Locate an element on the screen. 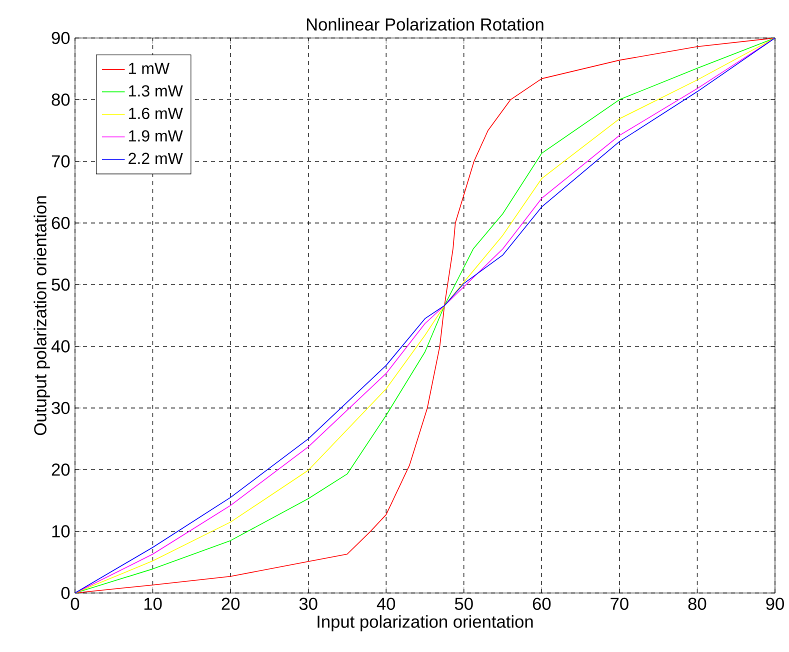 The height and width of the screenshot is (652, 789). x-tick-label: 0 is located at coordinates (75, 604).